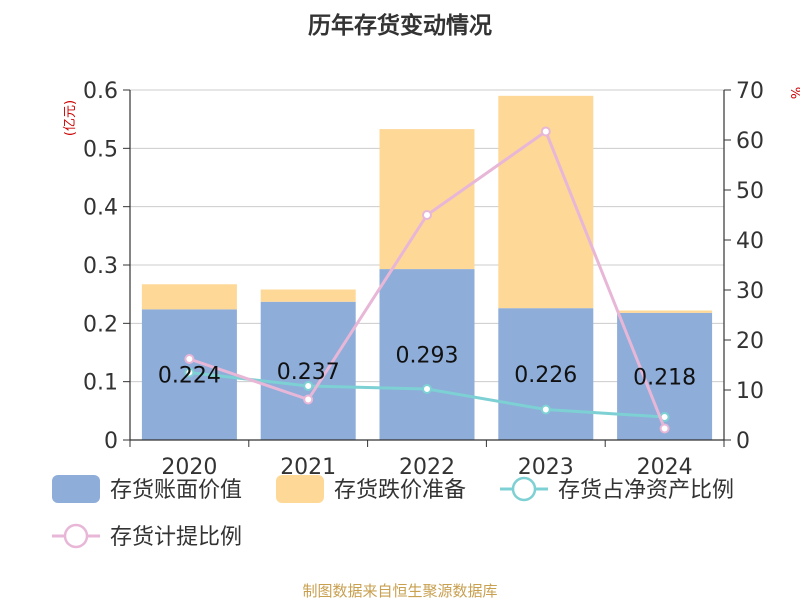 The image size is (800, 604). I want to click on right-axis-unit: %, so click(795, 93).